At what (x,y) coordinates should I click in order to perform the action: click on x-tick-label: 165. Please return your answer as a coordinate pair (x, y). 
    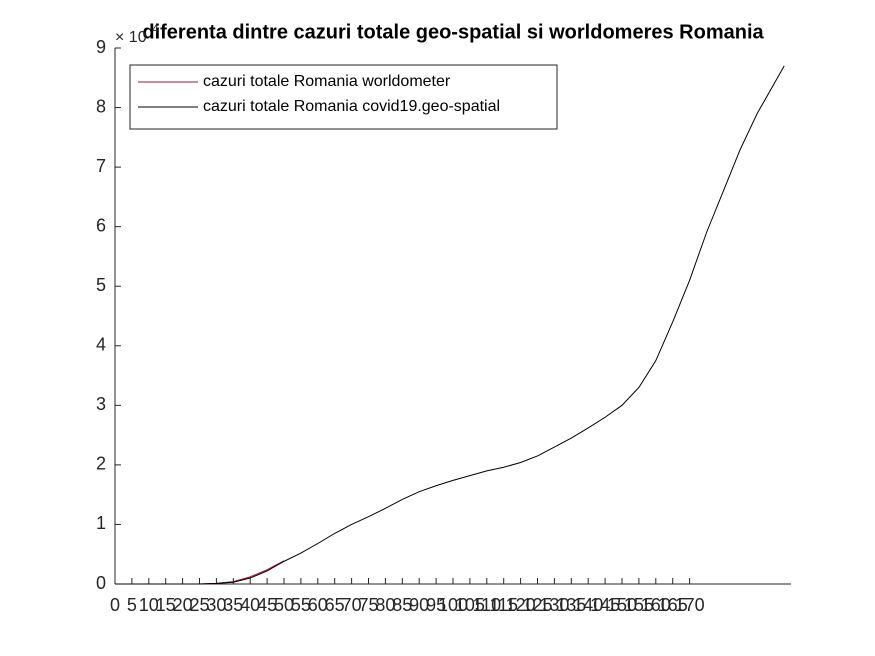
    Looking at the image, I should click on (673, 605).